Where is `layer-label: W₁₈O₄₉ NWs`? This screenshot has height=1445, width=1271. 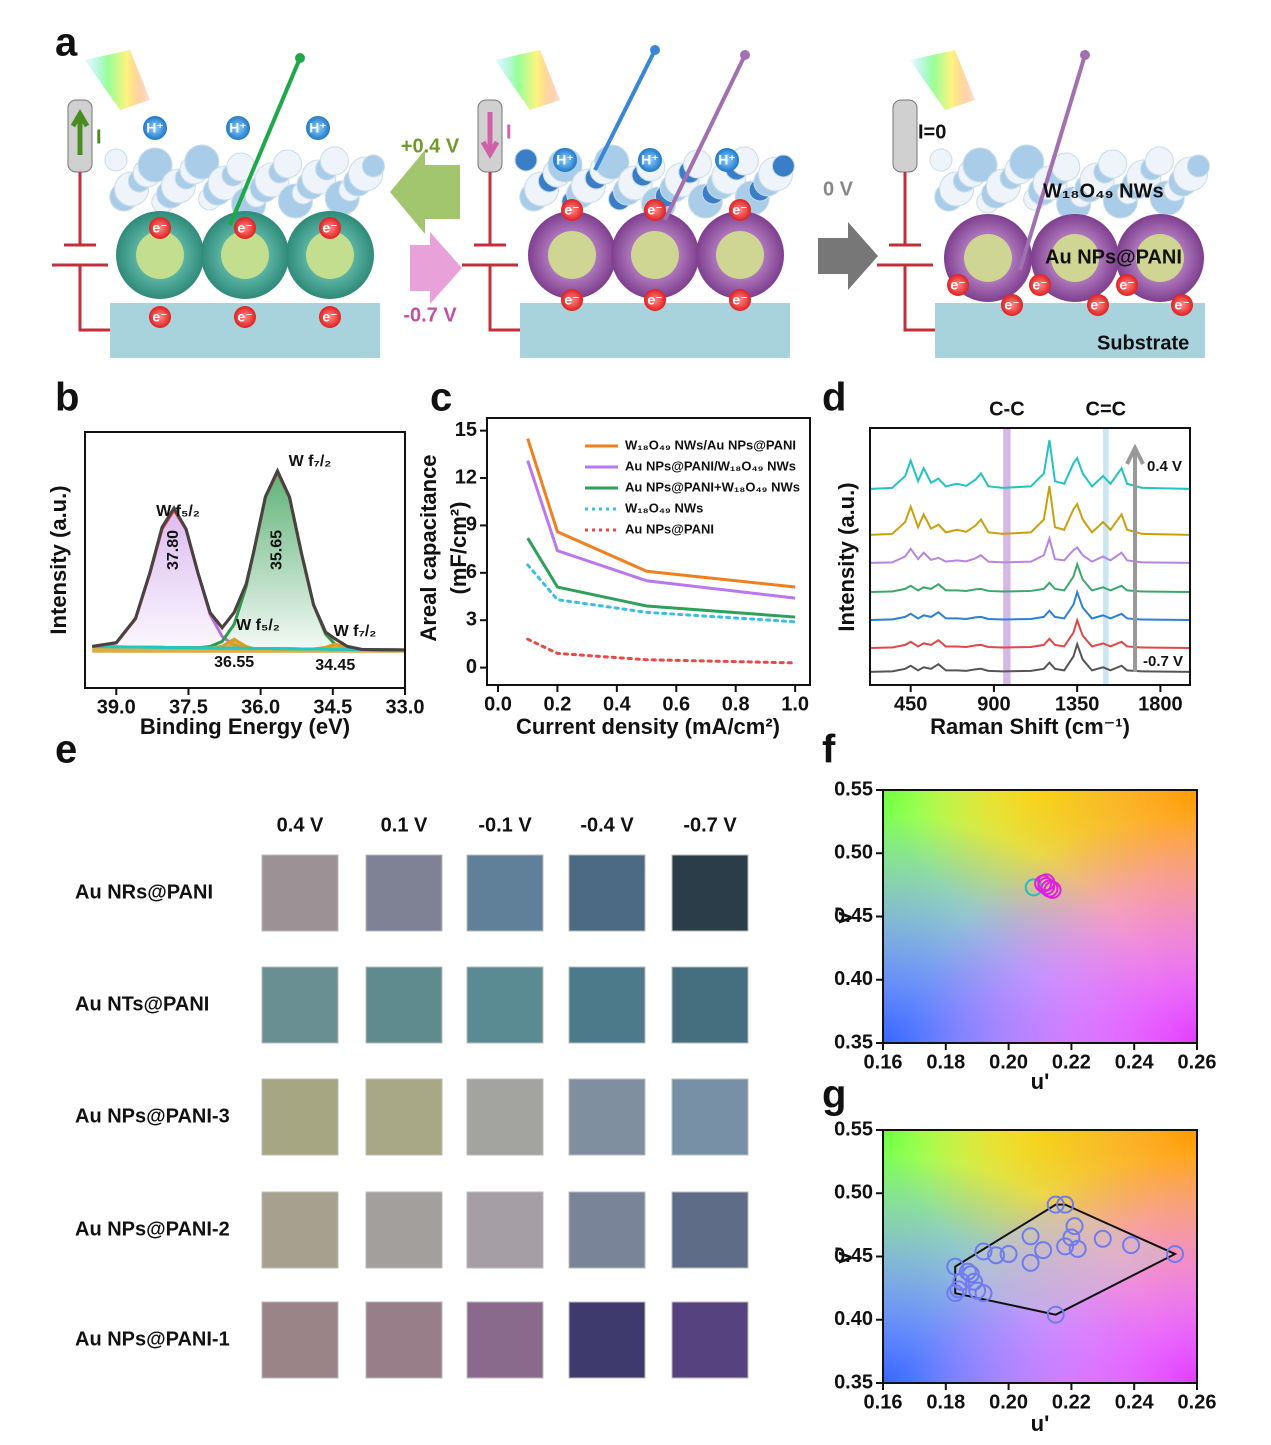 layer-label: W₁₈O₄₉ NWs is located at coordinates (1103, 191).